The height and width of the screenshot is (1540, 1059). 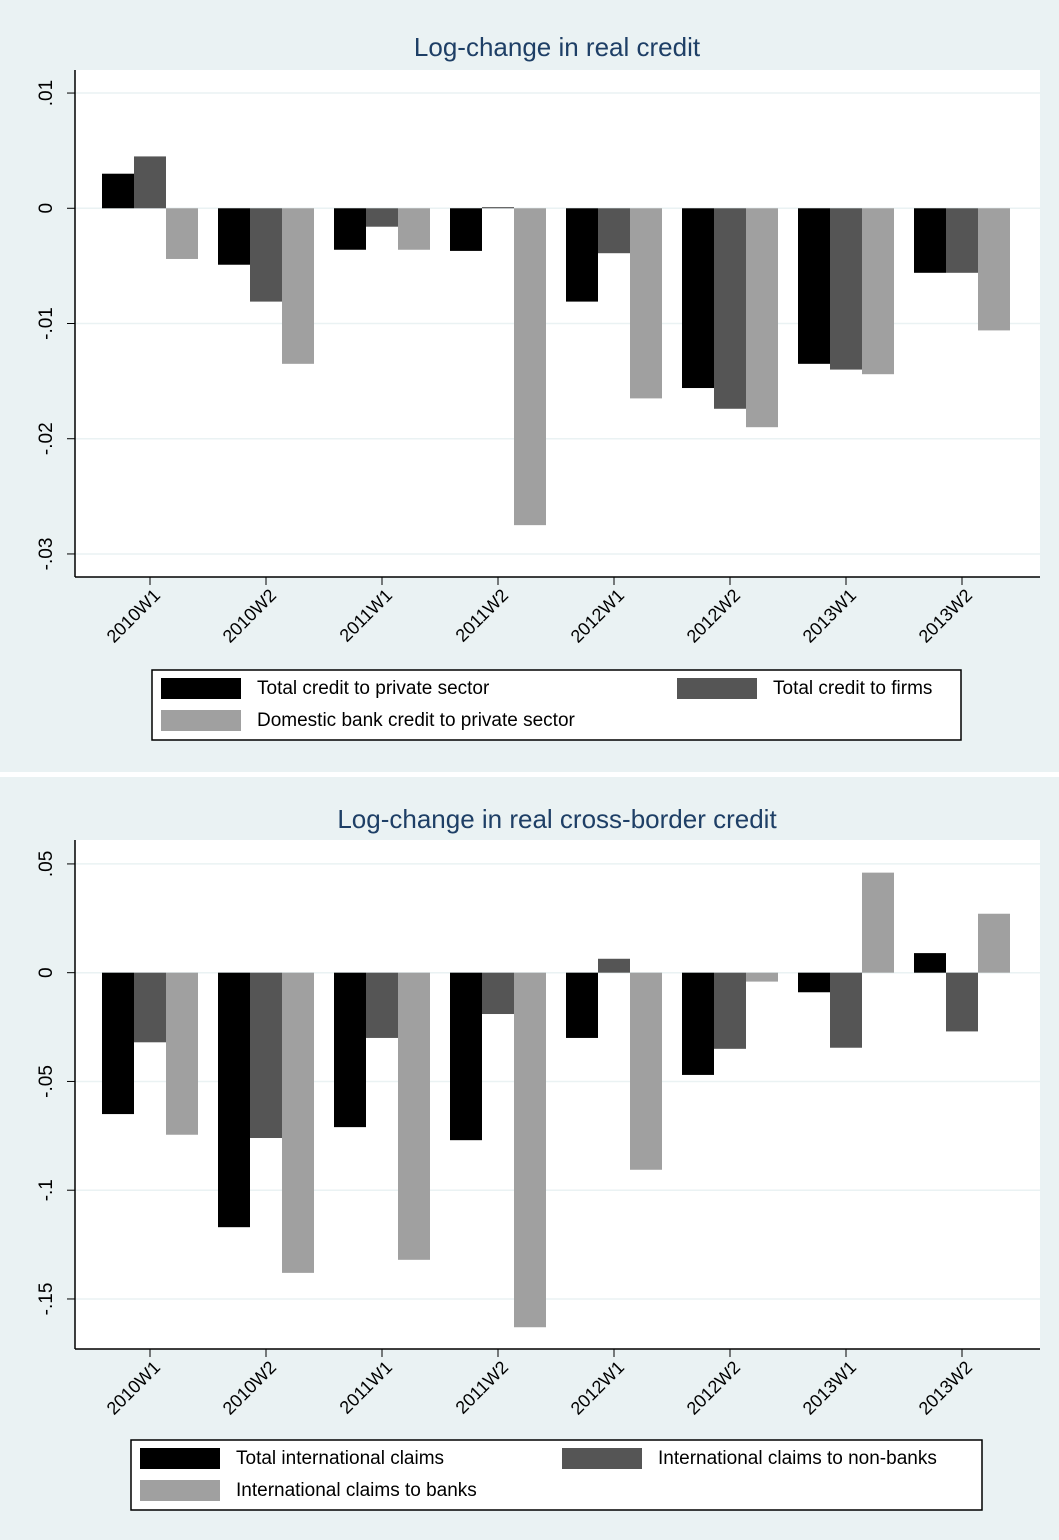 What do you see at coordinates (46, 864) in the screenshot?
I see `y-tick-label: .05` at bounding box center [46, 864].